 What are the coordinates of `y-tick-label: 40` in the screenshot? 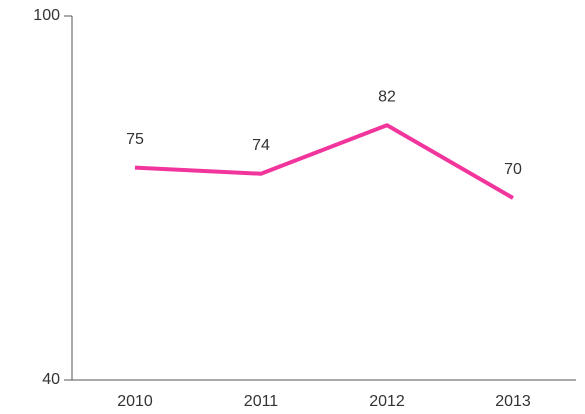 It's located at (51, 379).